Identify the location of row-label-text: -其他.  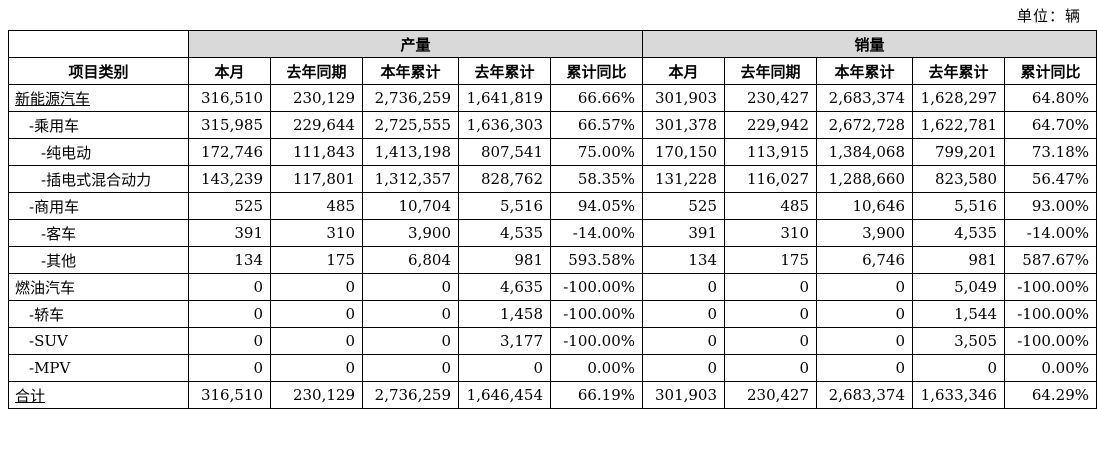
(59, 260).